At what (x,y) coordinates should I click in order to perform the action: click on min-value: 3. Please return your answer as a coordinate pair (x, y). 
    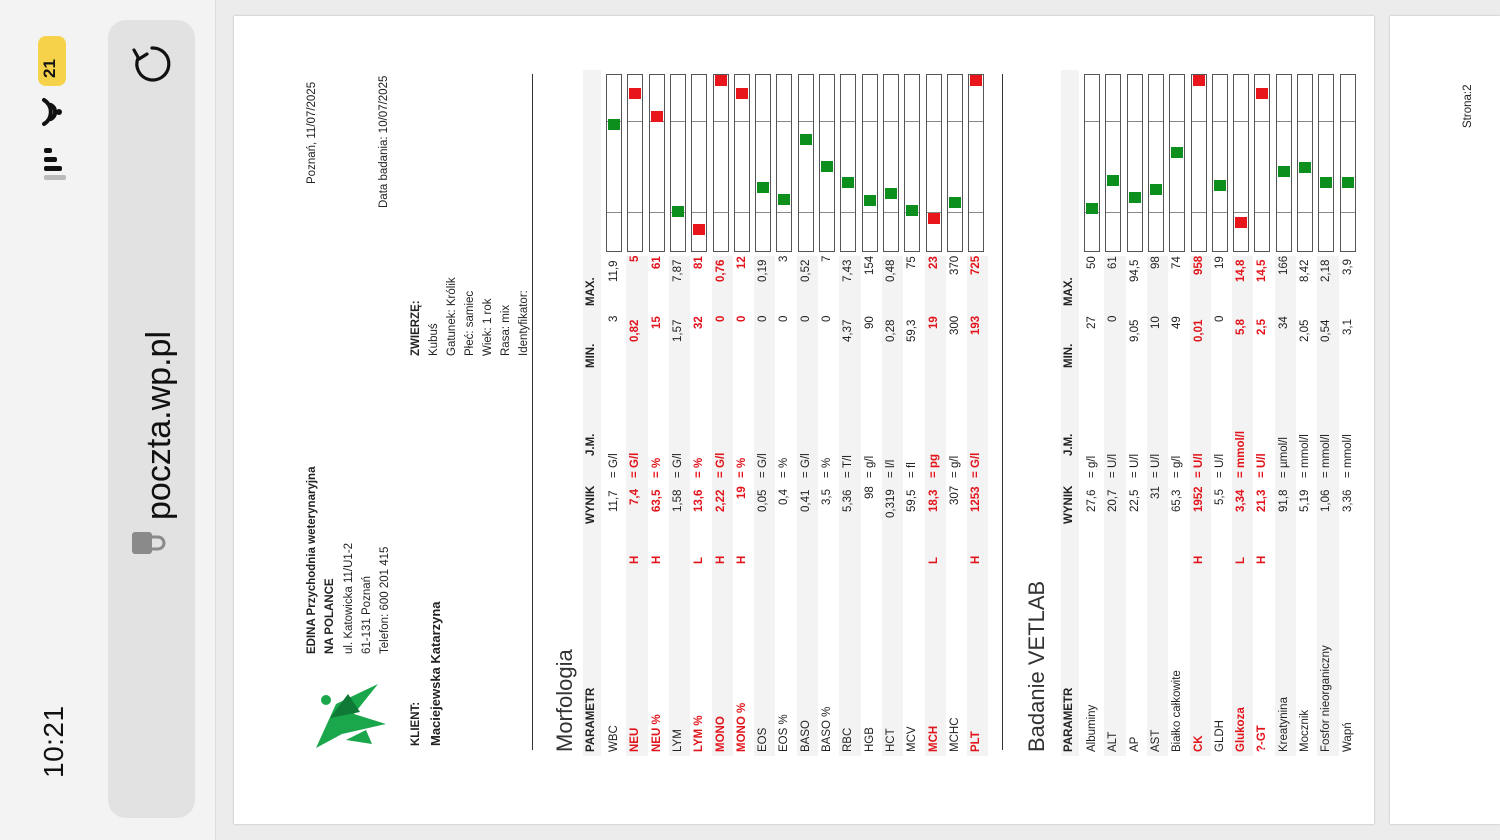
    Looking at the image, I should click on (614, 319).